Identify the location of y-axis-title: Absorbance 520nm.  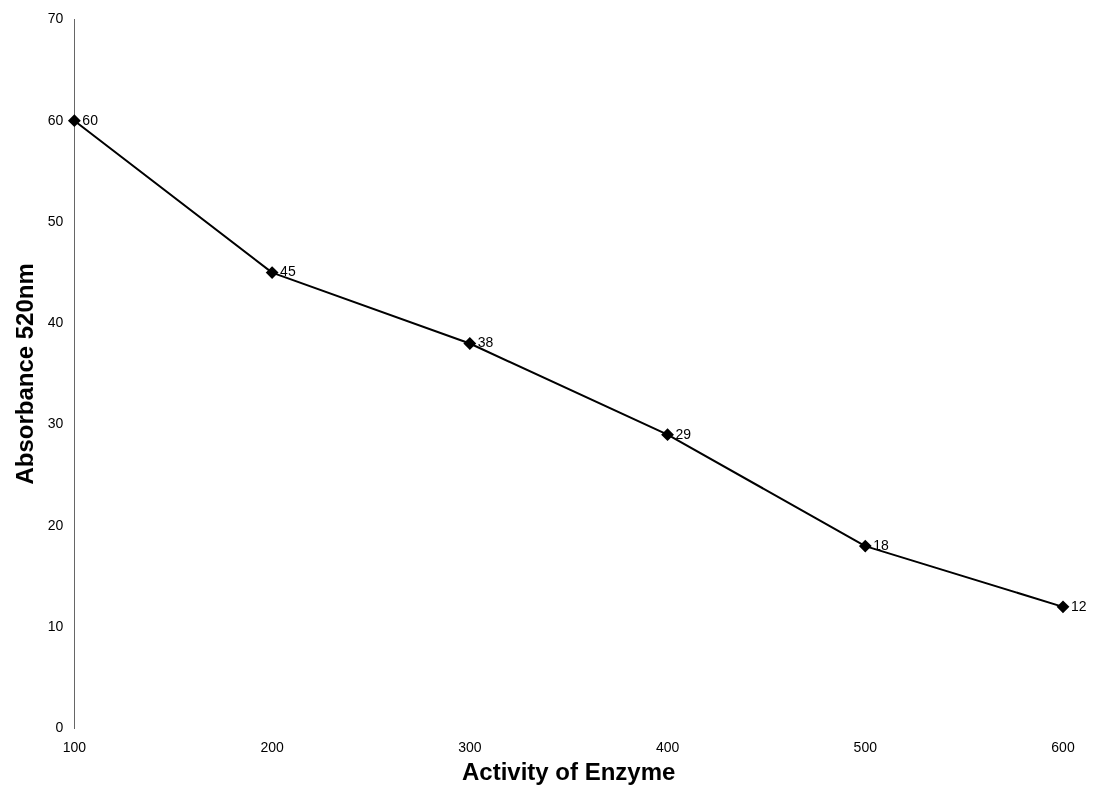
(25, 374).